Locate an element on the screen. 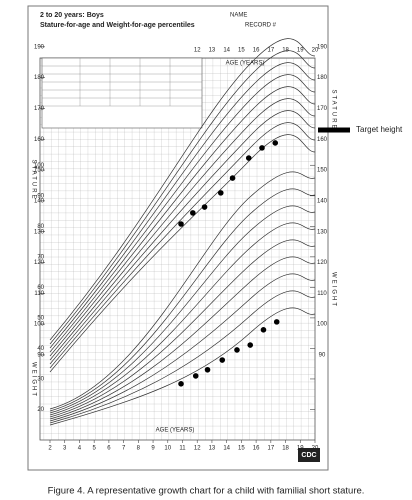  logo: CDC is located at coordinates (308, 455).